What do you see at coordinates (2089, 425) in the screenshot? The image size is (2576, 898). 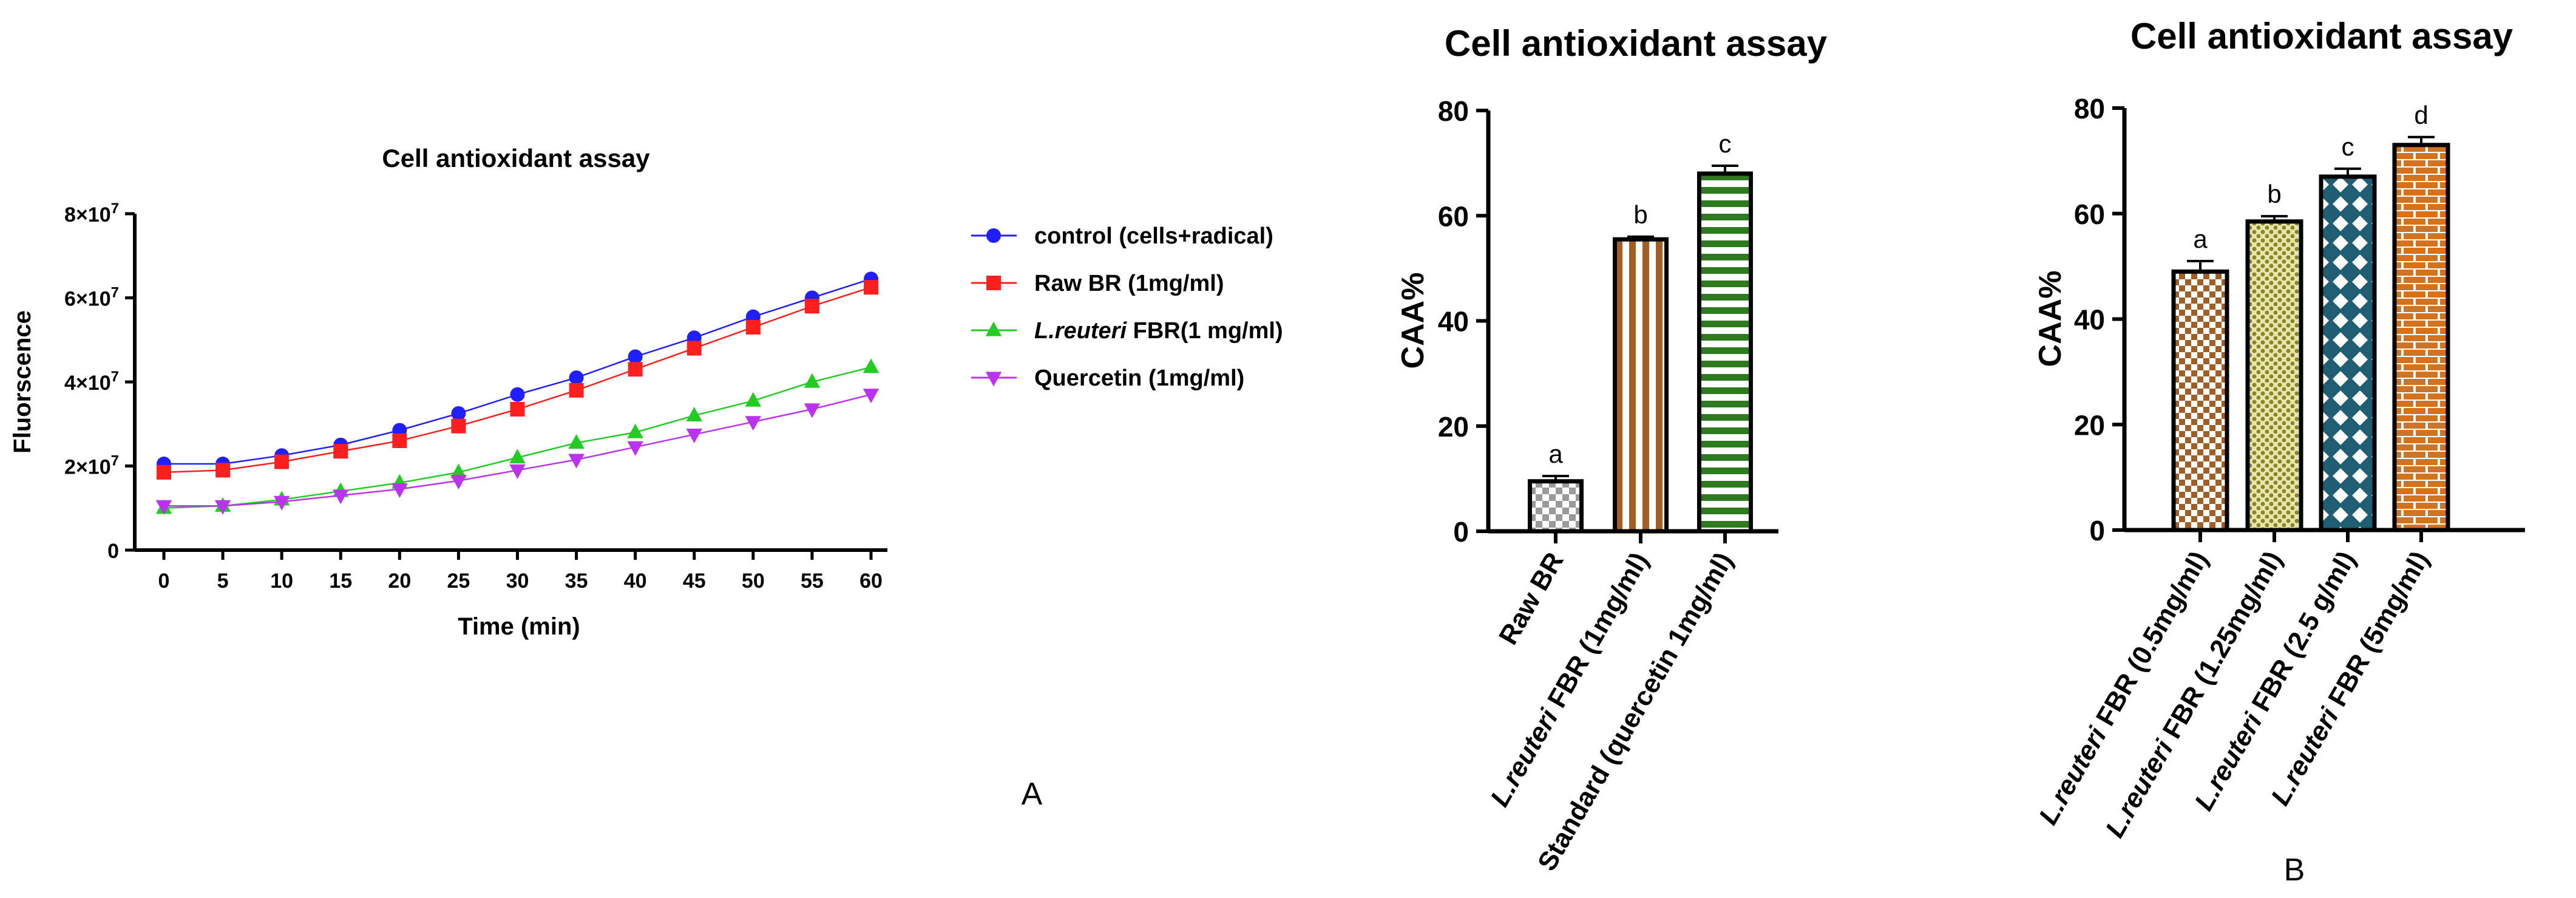 I see `bar2-y-tick-label: 20` at bounding box center [2089, 425].